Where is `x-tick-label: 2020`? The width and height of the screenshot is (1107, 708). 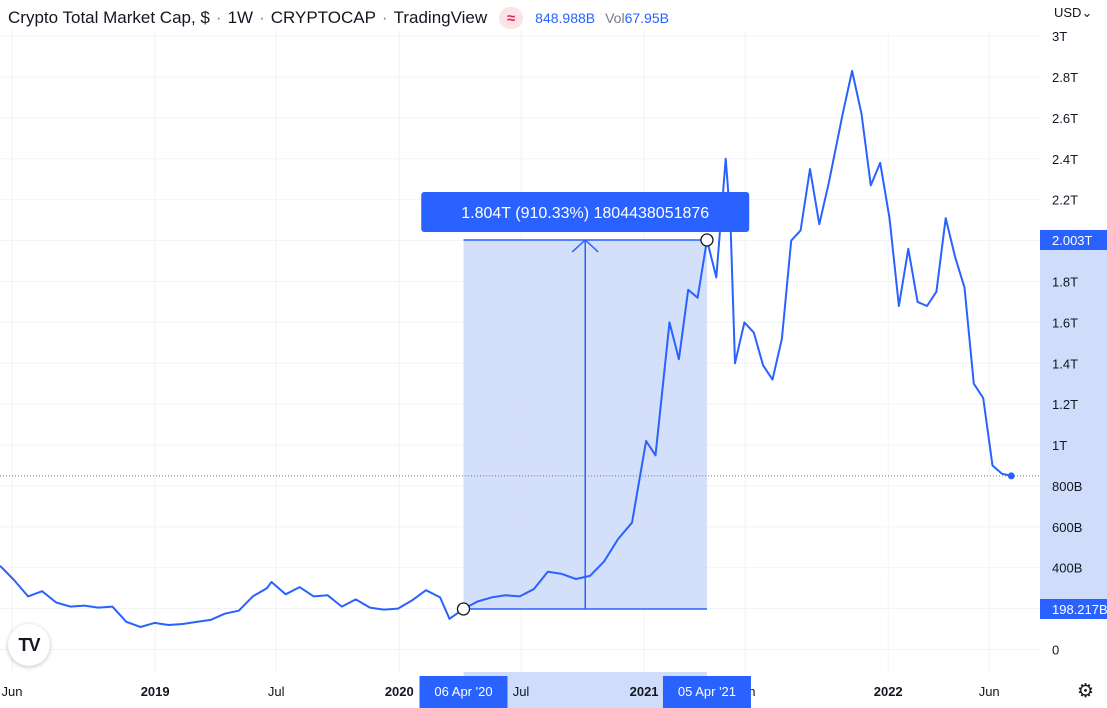
x-tick-label: 2020 is located at coordinates (399, 691).